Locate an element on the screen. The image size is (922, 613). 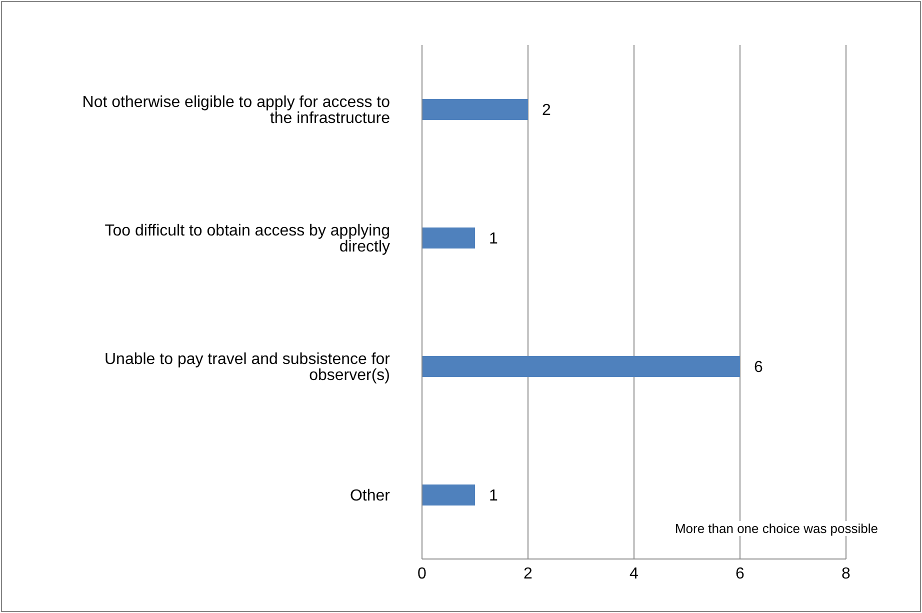
x-tick-label: 0 is located at coordinates (422, 573).